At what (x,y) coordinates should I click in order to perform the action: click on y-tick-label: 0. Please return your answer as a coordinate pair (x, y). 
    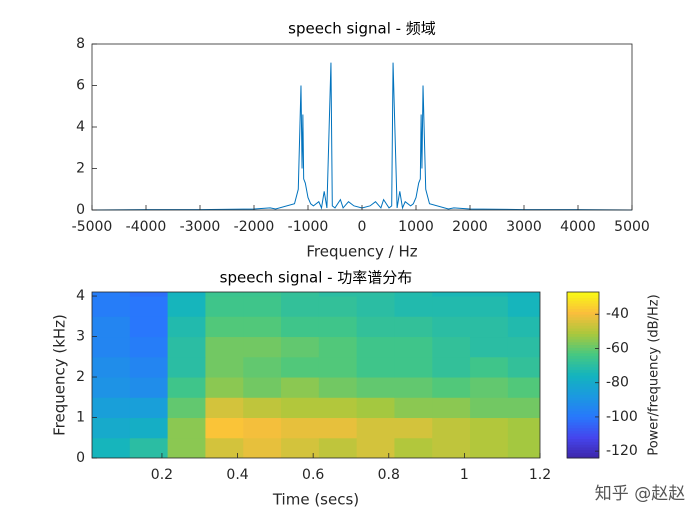
    Looking at the image, I should click on (80, 458).